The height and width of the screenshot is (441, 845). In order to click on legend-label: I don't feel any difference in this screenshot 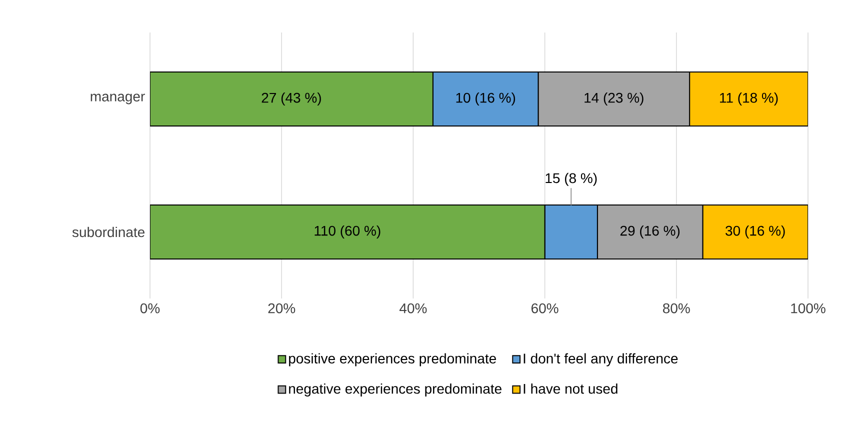, I will do `click(601, 359)`.